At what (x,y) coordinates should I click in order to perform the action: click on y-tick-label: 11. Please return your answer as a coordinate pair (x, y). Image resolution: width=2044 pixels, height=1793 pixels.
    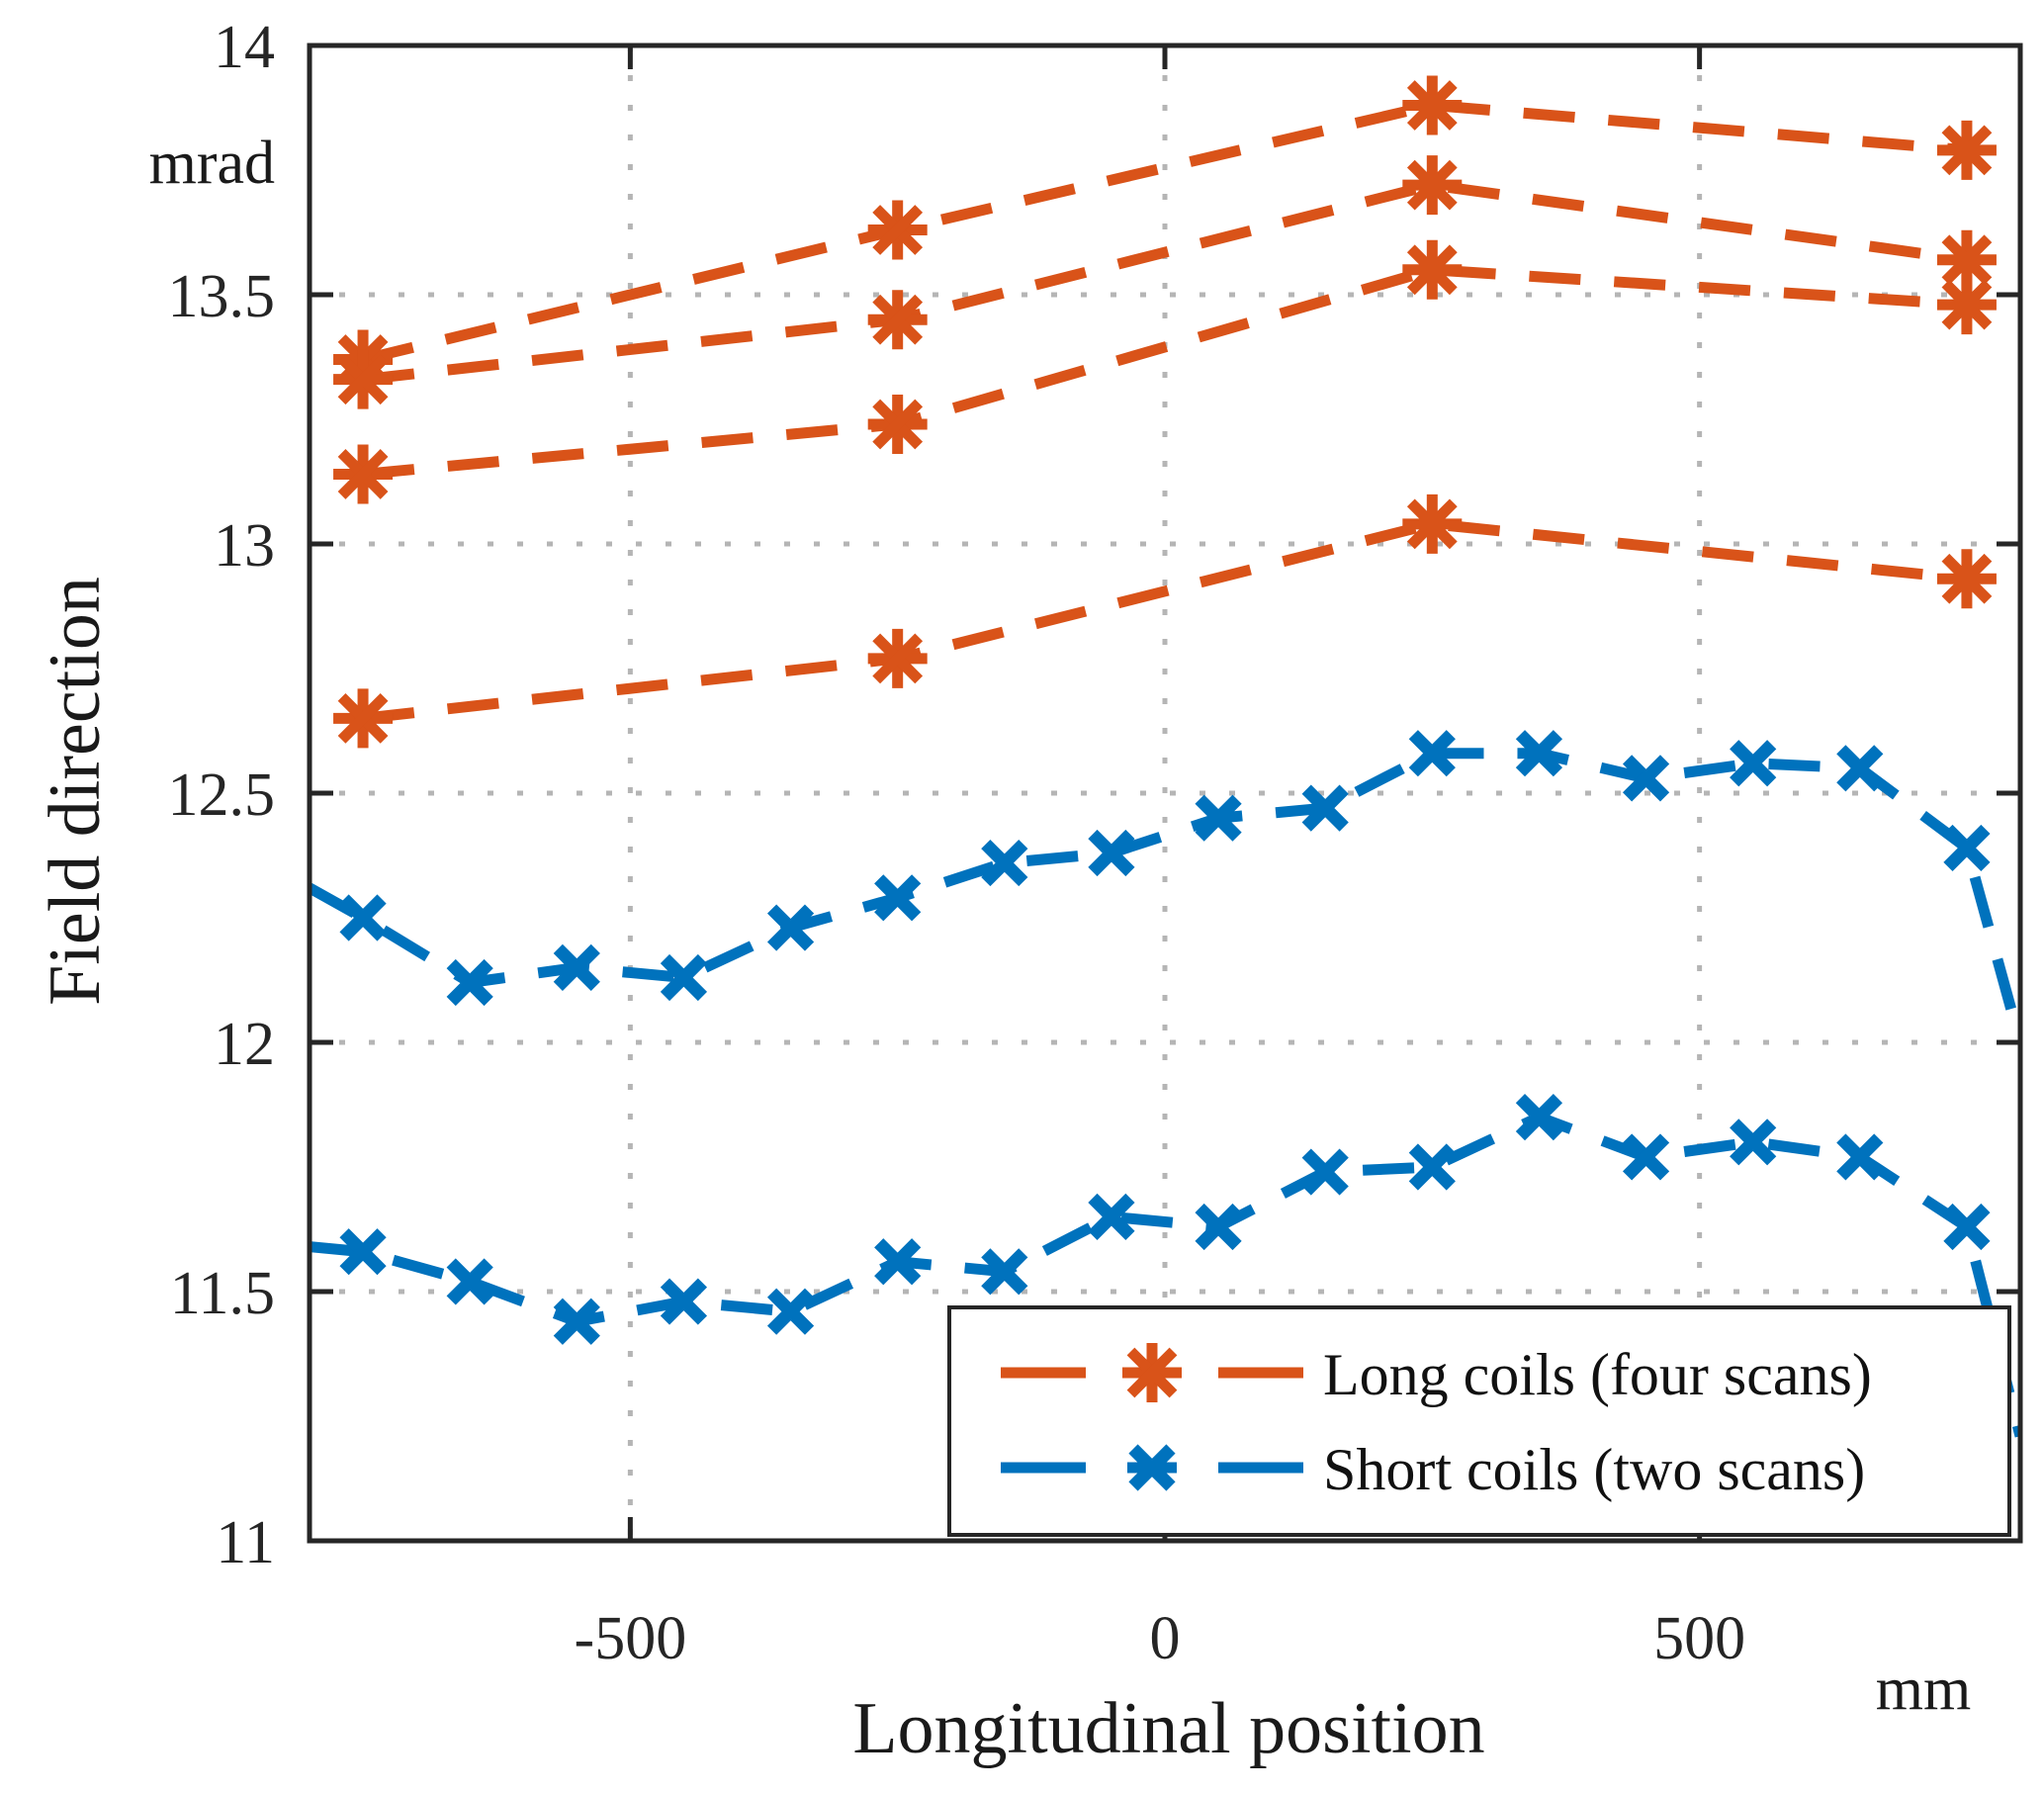
    Looking at the image, I should click on (245, 1542).